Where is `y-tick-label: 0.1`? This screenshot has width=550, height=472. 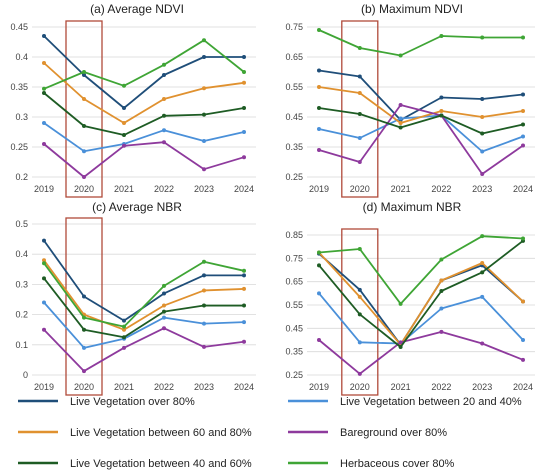
y-tick-label: 0.1 is located at coordinates (21, 345).